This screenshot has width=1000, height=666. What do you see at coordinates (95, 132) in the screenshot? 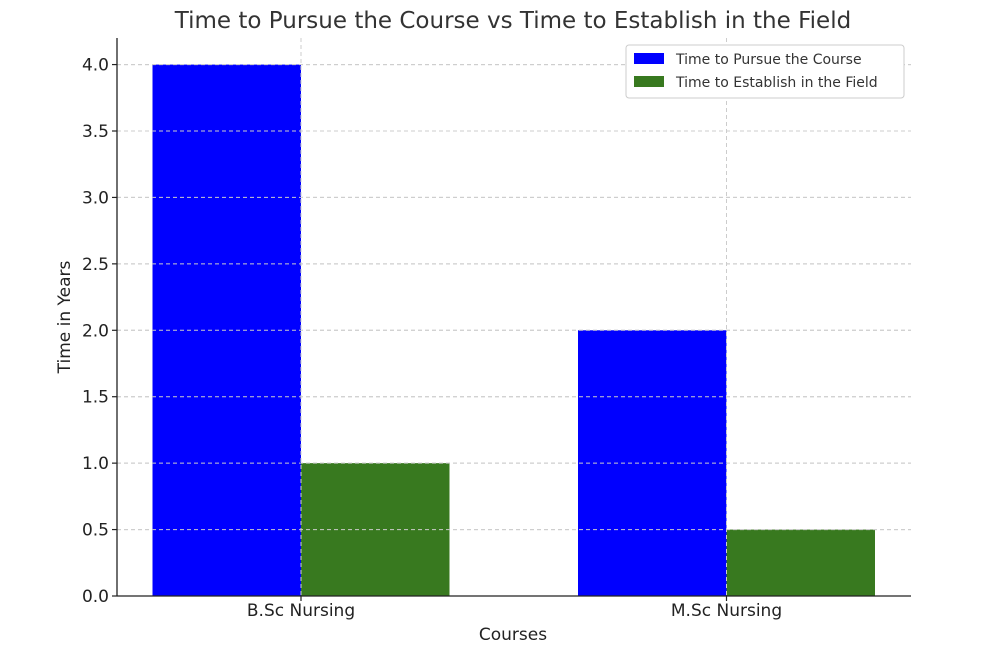
I see `y-tick-label: 3.5` at bounding box center [95, 132].